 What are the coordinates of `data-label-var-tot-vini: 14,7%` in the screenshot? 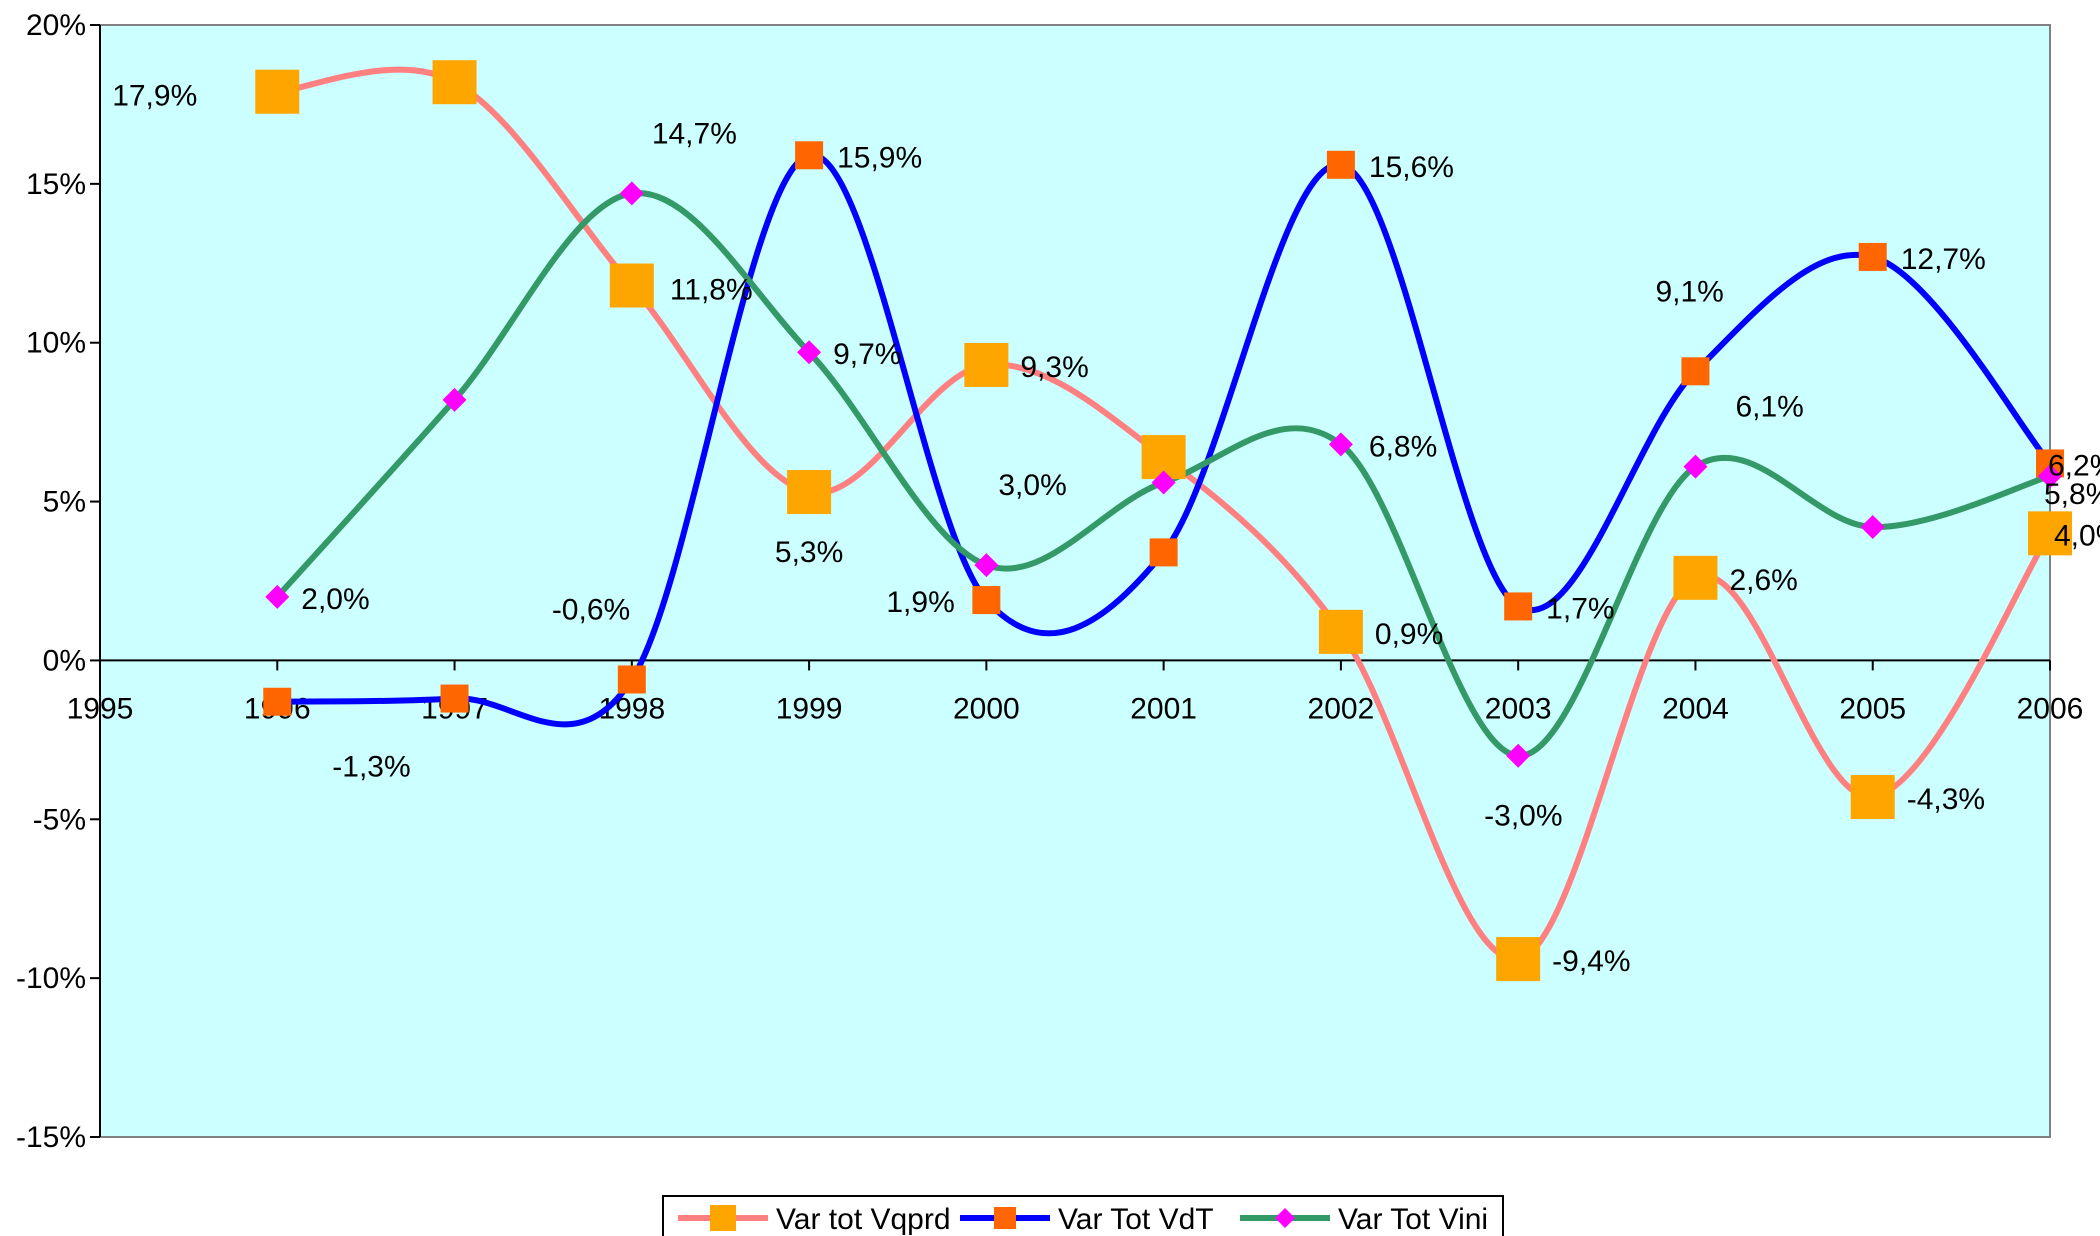 It's located at (694, 133).